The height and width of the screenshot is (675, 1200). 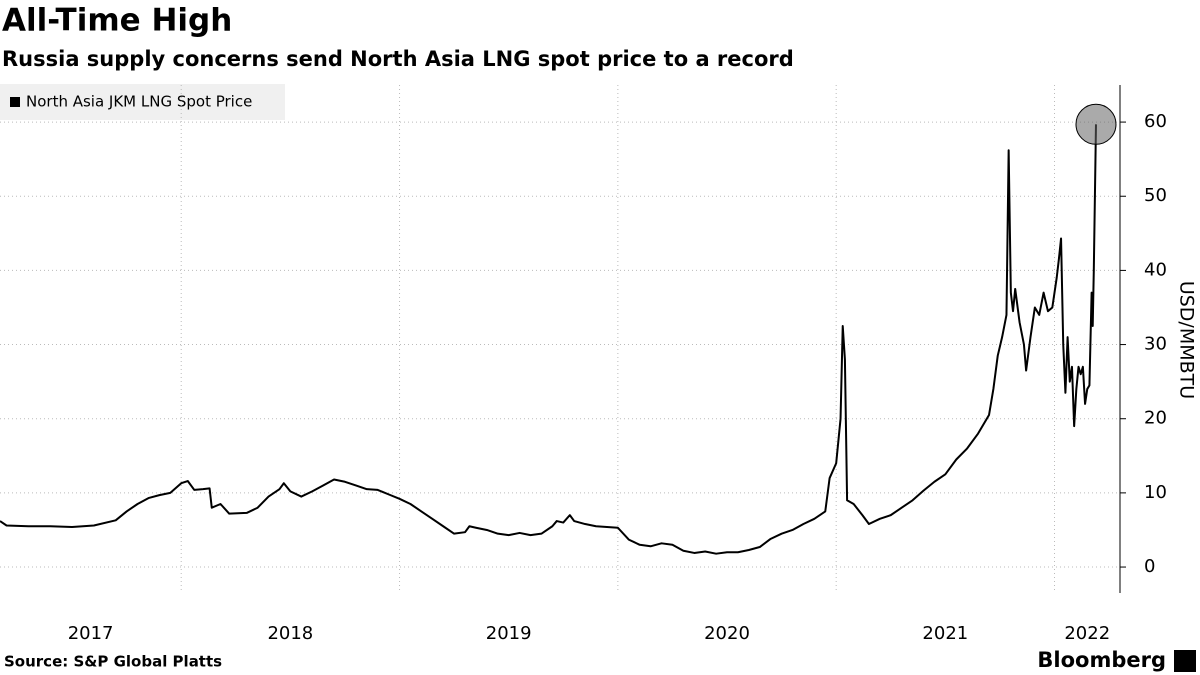 What do you see at coordinates (15, 102) in the screenshot?
I see `legend-swatch` at bounding box center [15, 102].